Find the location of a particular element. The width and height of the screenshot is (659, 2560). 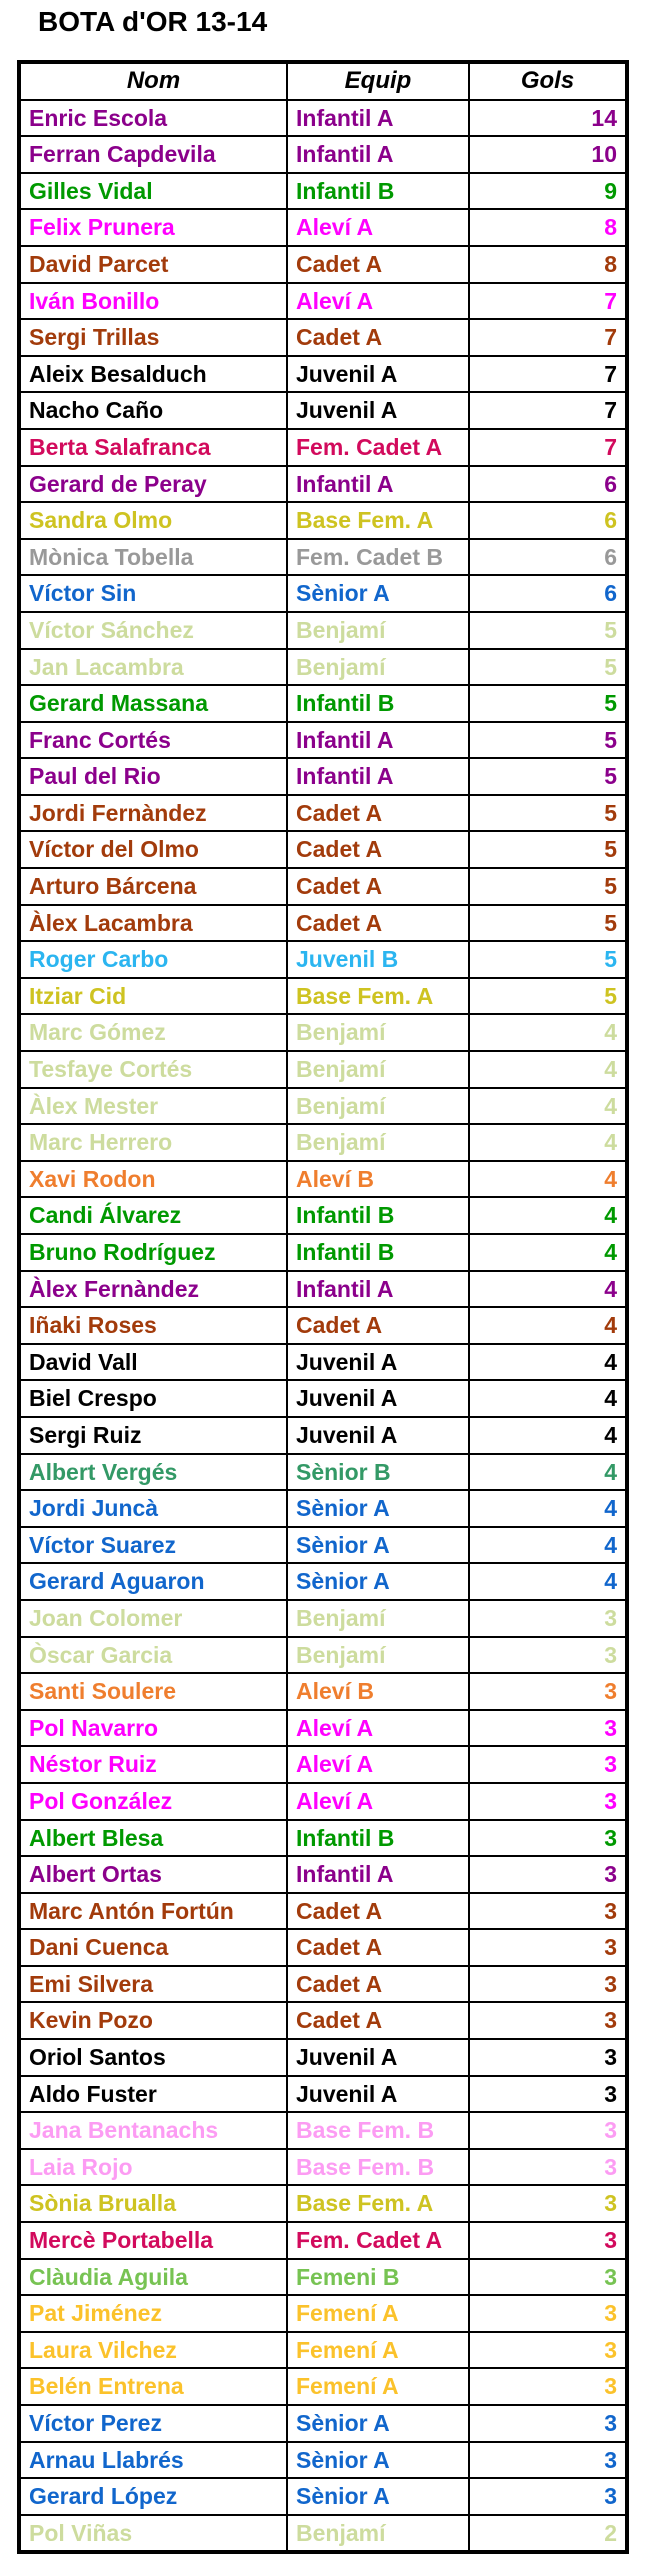

player-name-cell: Gerard López is located at coordinates (153, 2496).